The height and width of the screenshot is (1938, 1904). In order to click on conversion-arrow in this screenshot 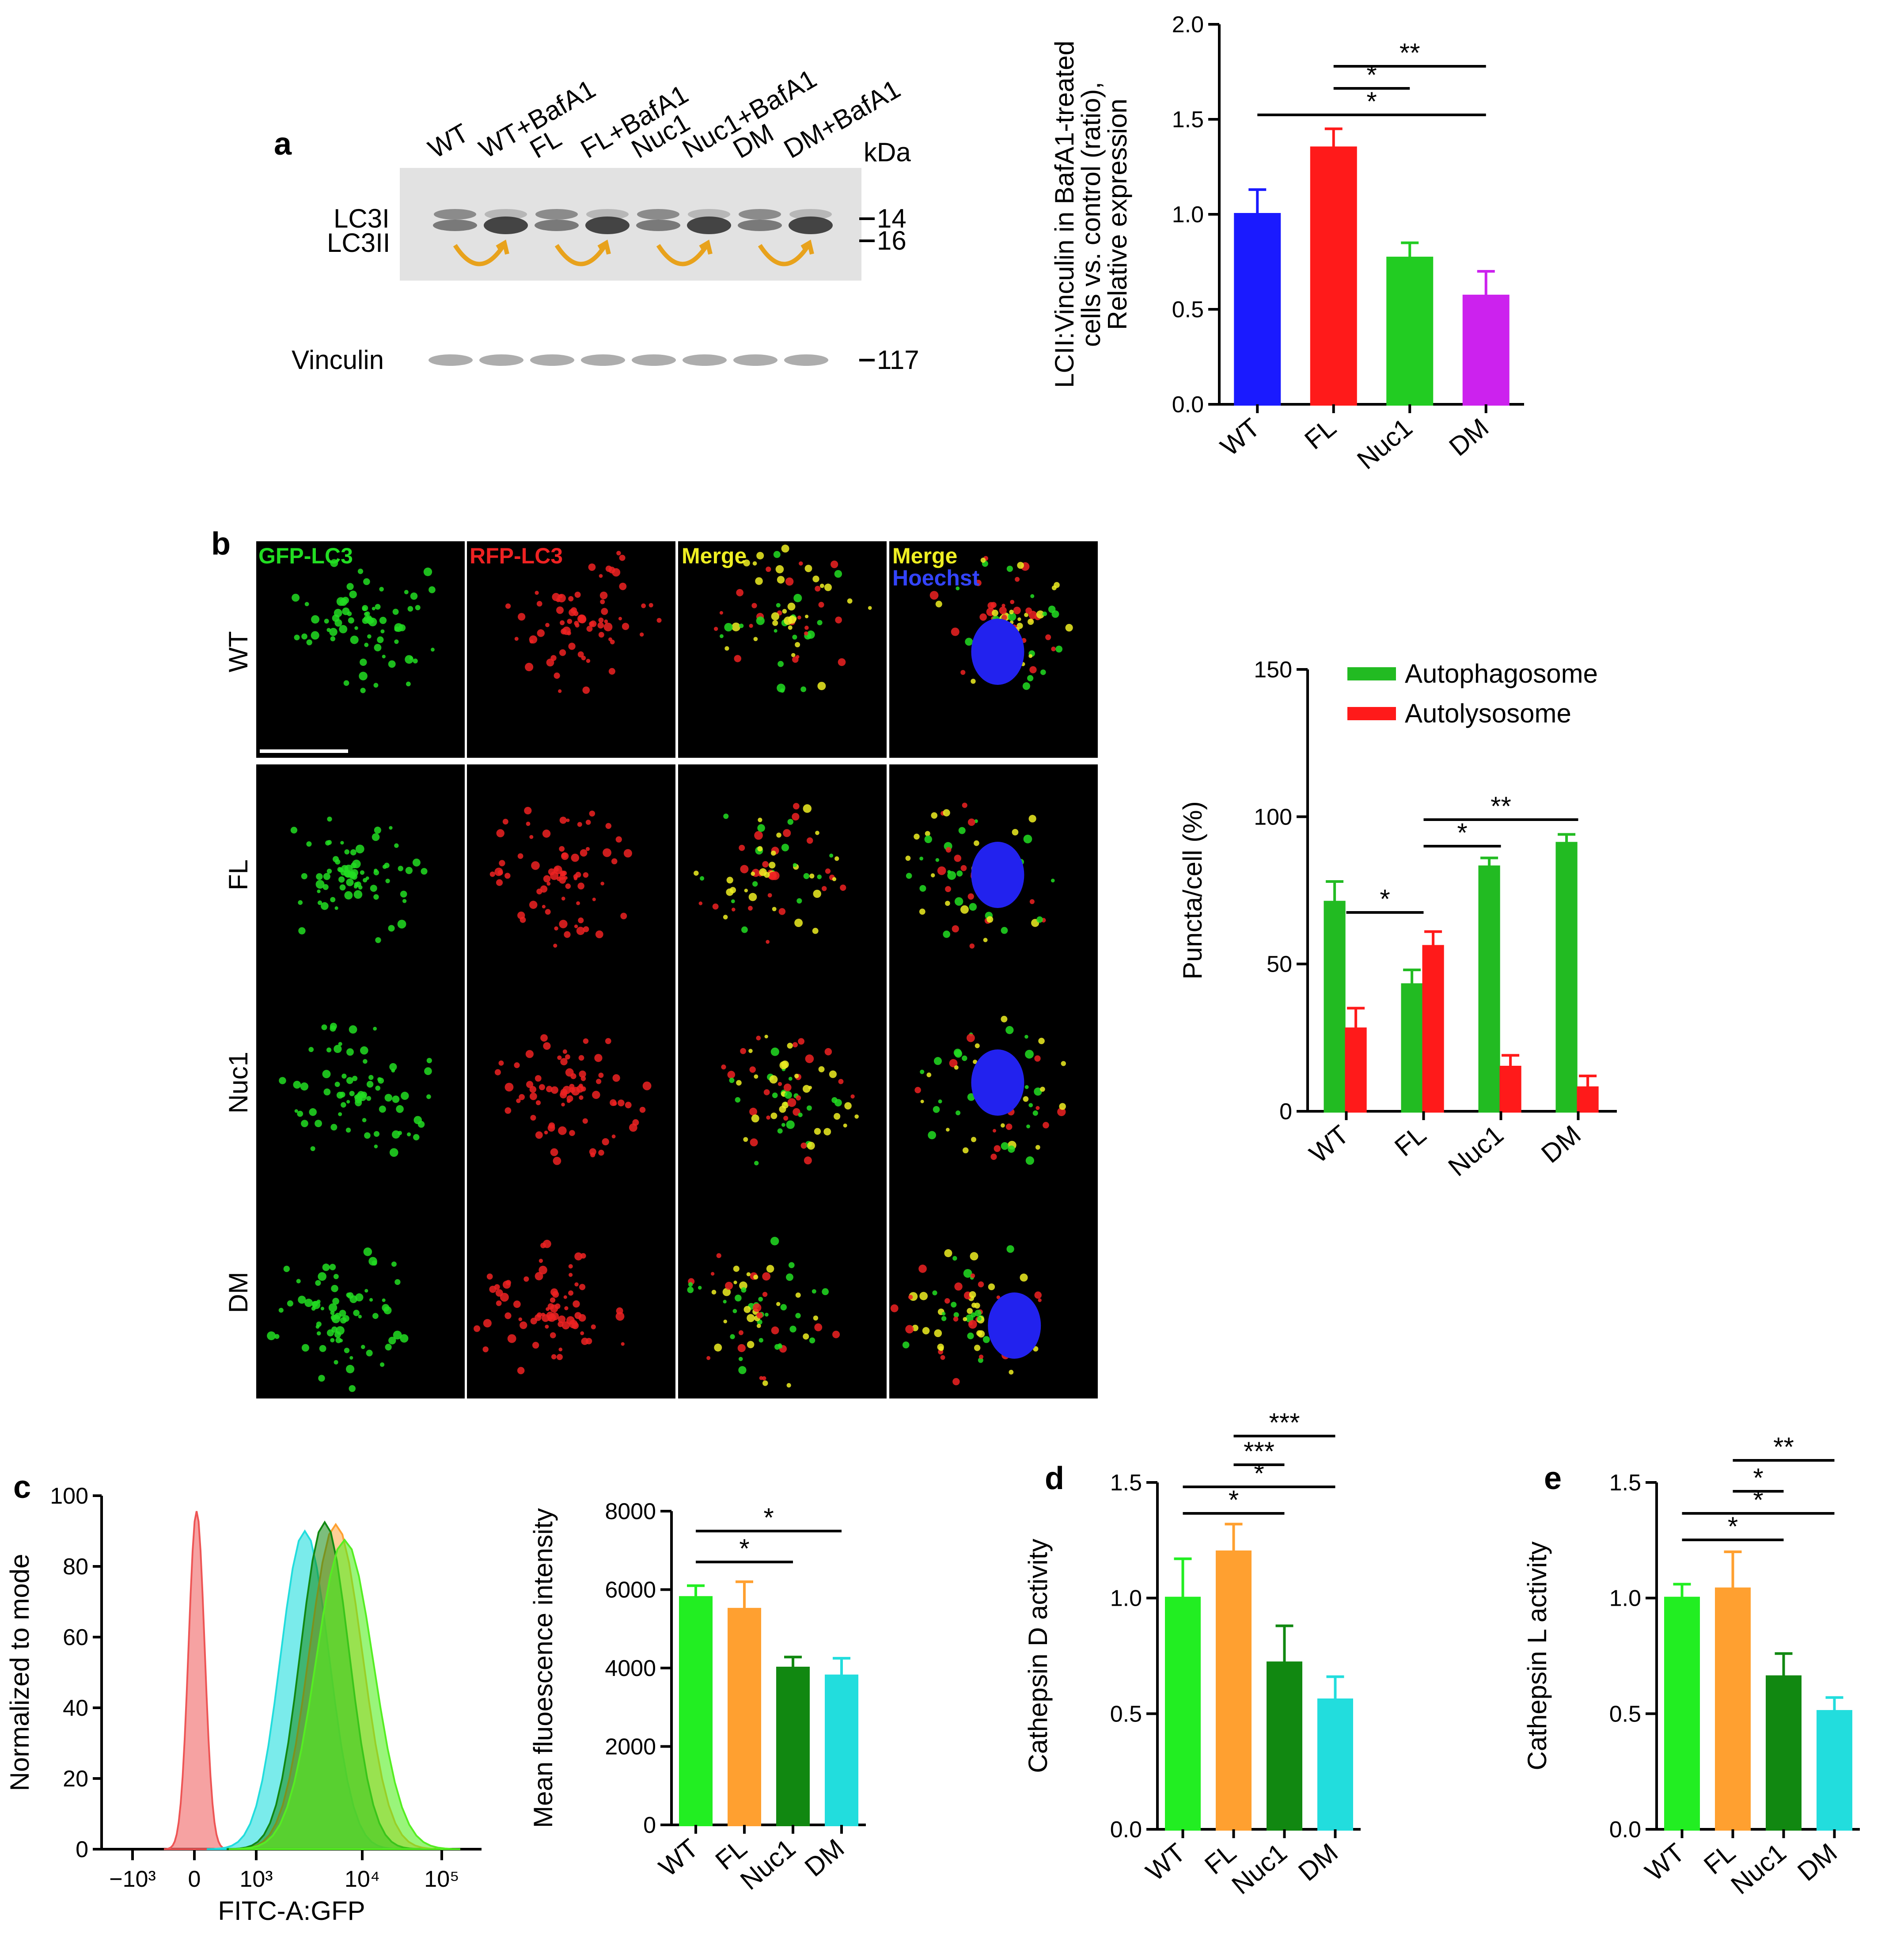, I will do `click(479, 255)`.